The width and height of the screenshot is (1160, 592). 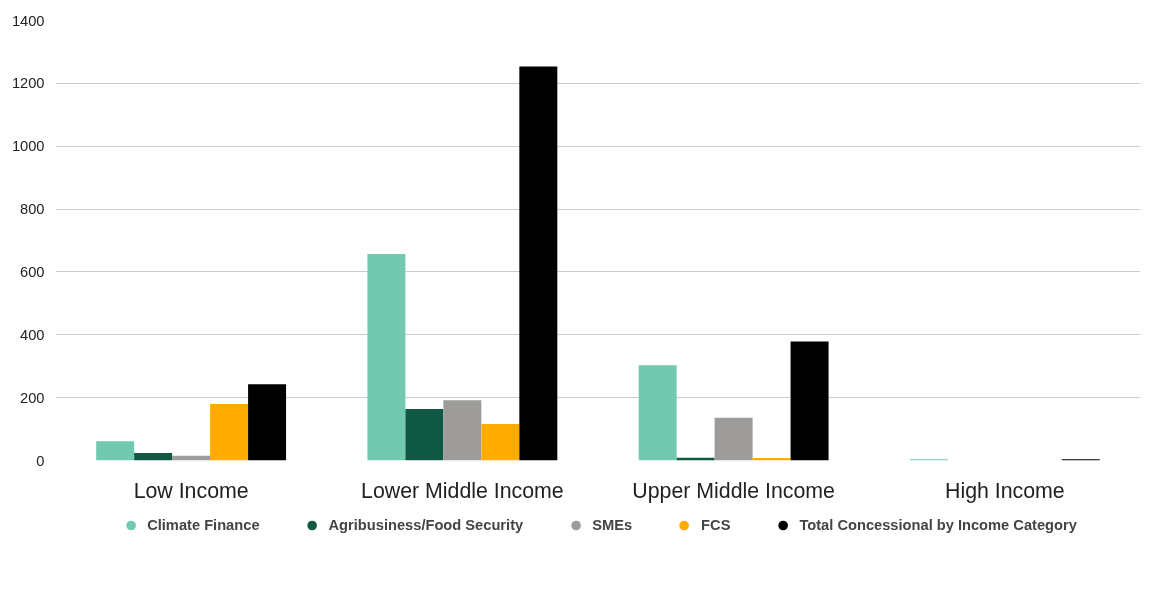 I want to click on legend-label: FCS, so click(x=716, y=525).